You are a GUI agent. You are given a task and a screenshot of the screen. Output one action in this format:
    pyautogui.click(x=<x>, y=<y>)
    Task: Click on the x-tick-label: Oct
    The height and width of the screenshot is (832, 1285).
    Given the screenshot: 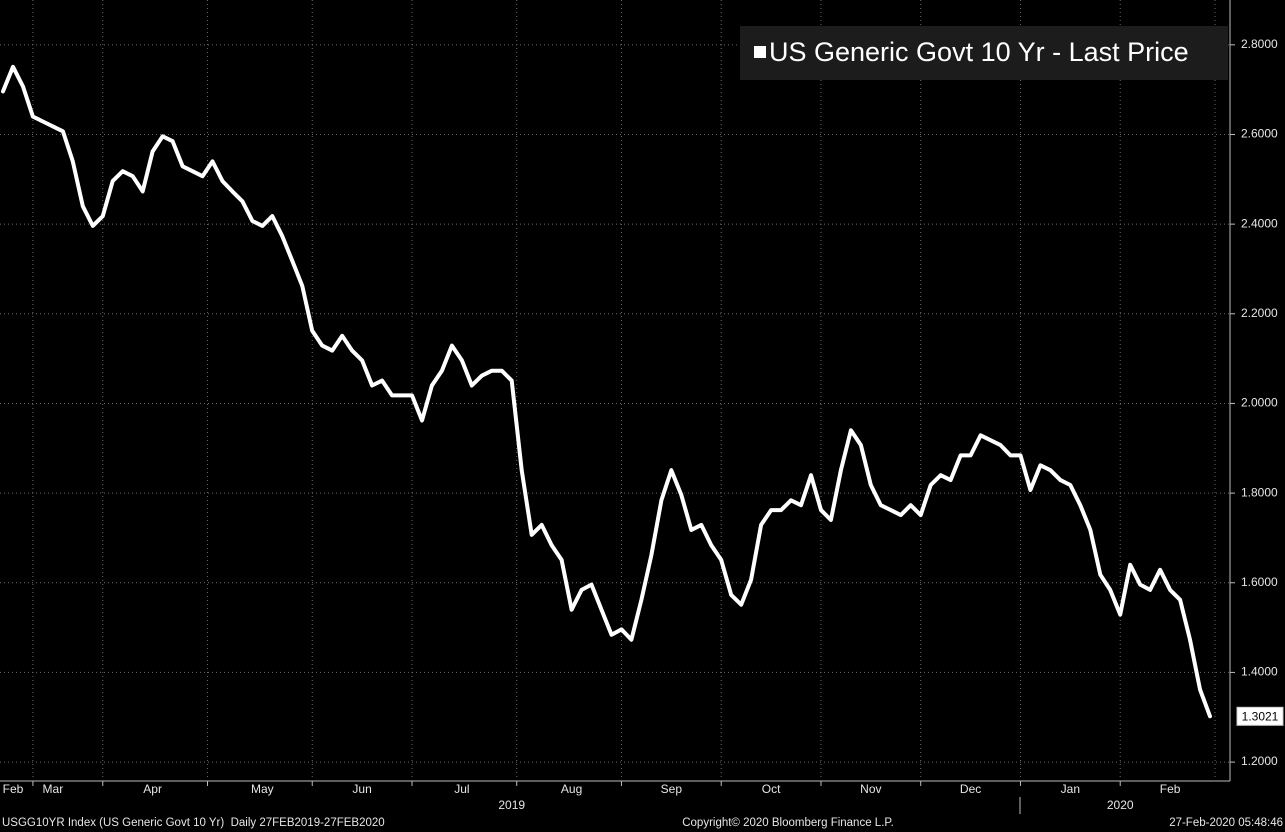 What is the action you would take?
    pyautogui.click(x=771, y=789)
    